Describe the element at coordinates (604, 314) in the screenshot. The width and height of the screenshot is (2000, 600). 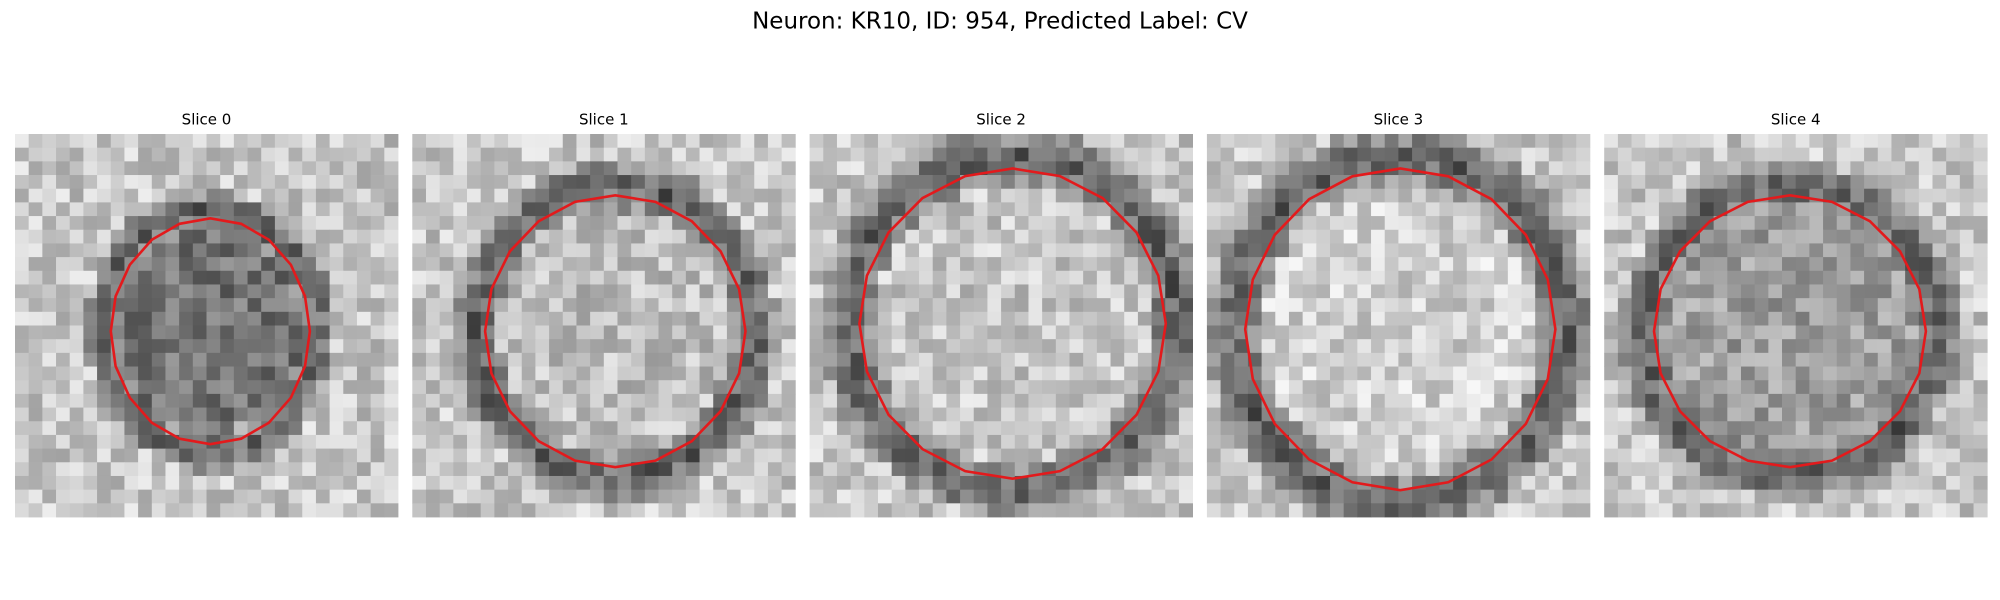
I see `slice-panel: Slice 1` at that location.